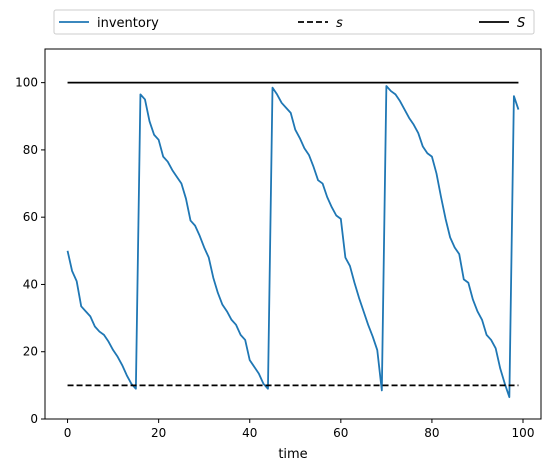 The width and height of the screenshot is (552, 472). I want to click on y-tick-label: 40, so click(30, 284).